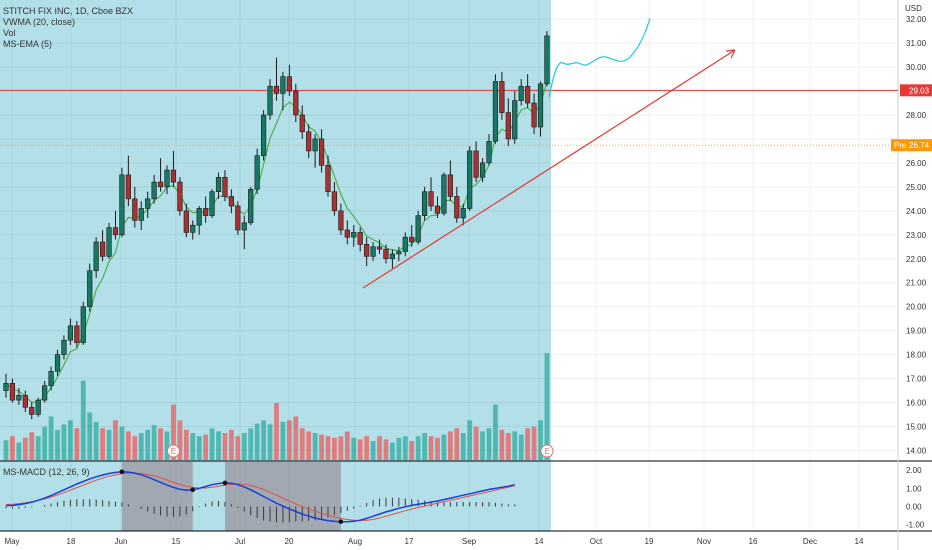 The image size is (932, 550). What do you see at coordinates (704, 541) in the screenshot?
I see `time-tick-12: Nov` at bounding box center [704, 541].